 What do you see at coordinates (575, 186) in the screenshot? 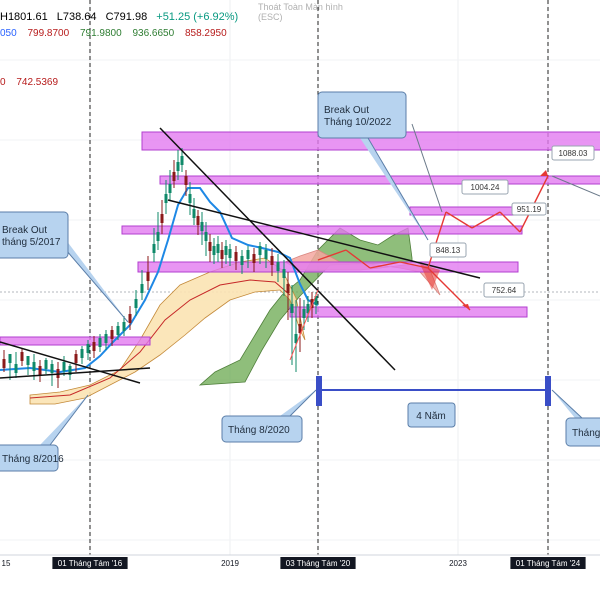
I see `pointer-line` at bounding box center [575, 186].